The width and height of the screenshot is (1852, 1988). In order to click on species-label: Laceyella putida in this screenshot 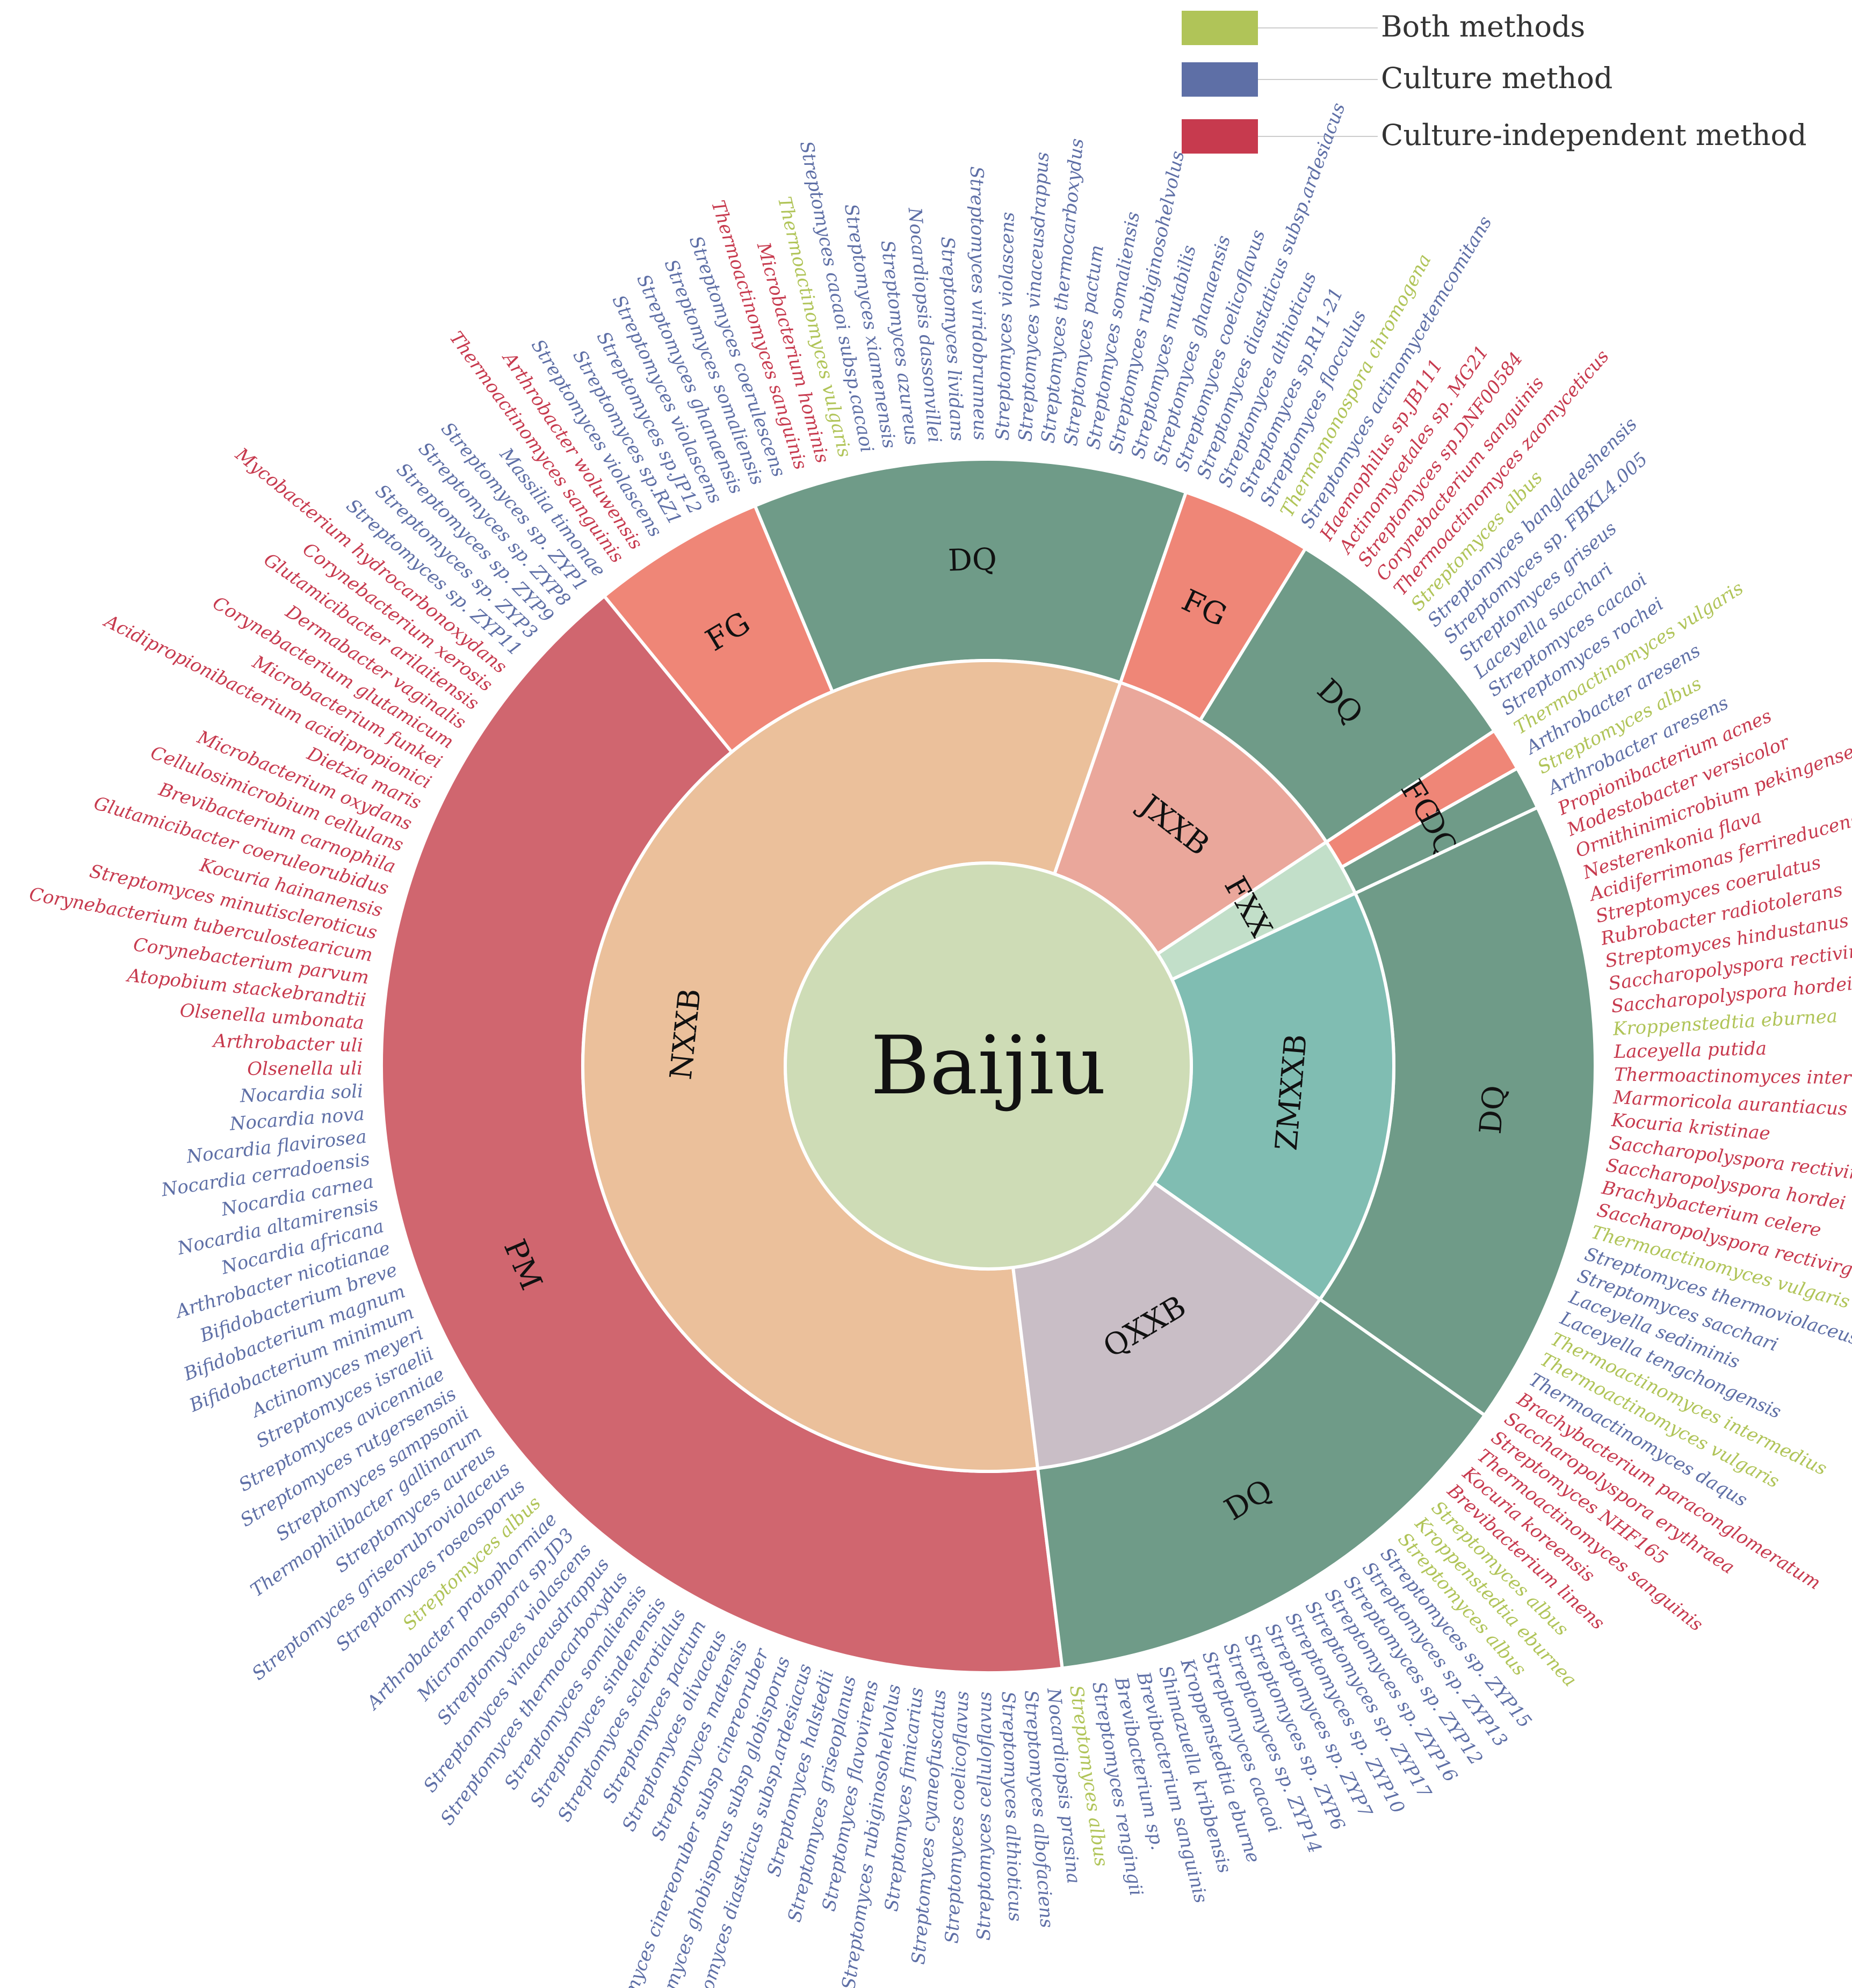, I will do `click(1690, 1050)`.